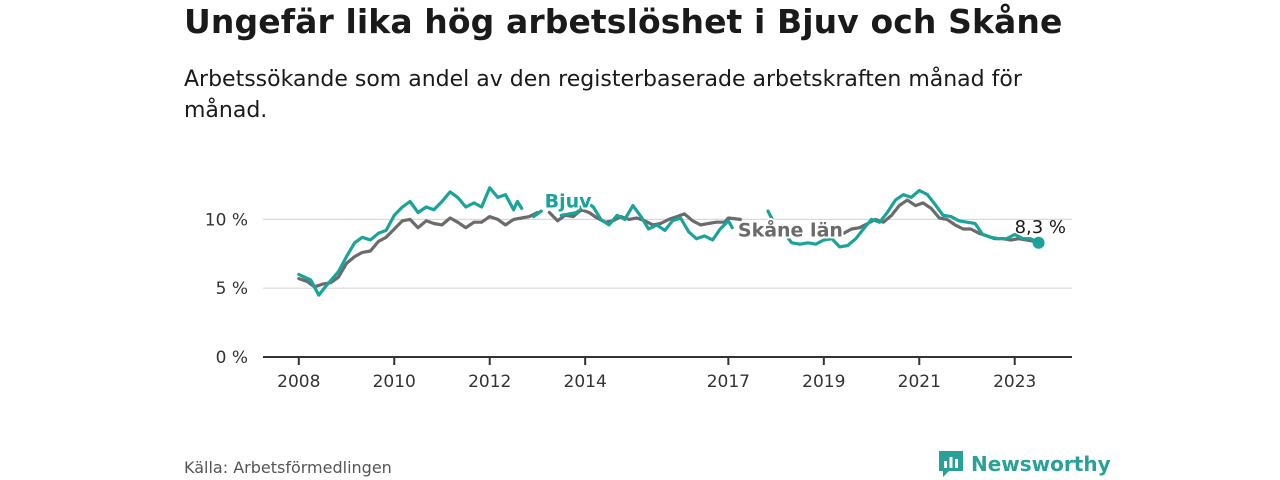 The width and height of the screenshot is (1280, 480). Describe the element at coordinates (288, 467) in the screenshot. I see `source-note: Källa: Arbetsförmedlingen` at that location.